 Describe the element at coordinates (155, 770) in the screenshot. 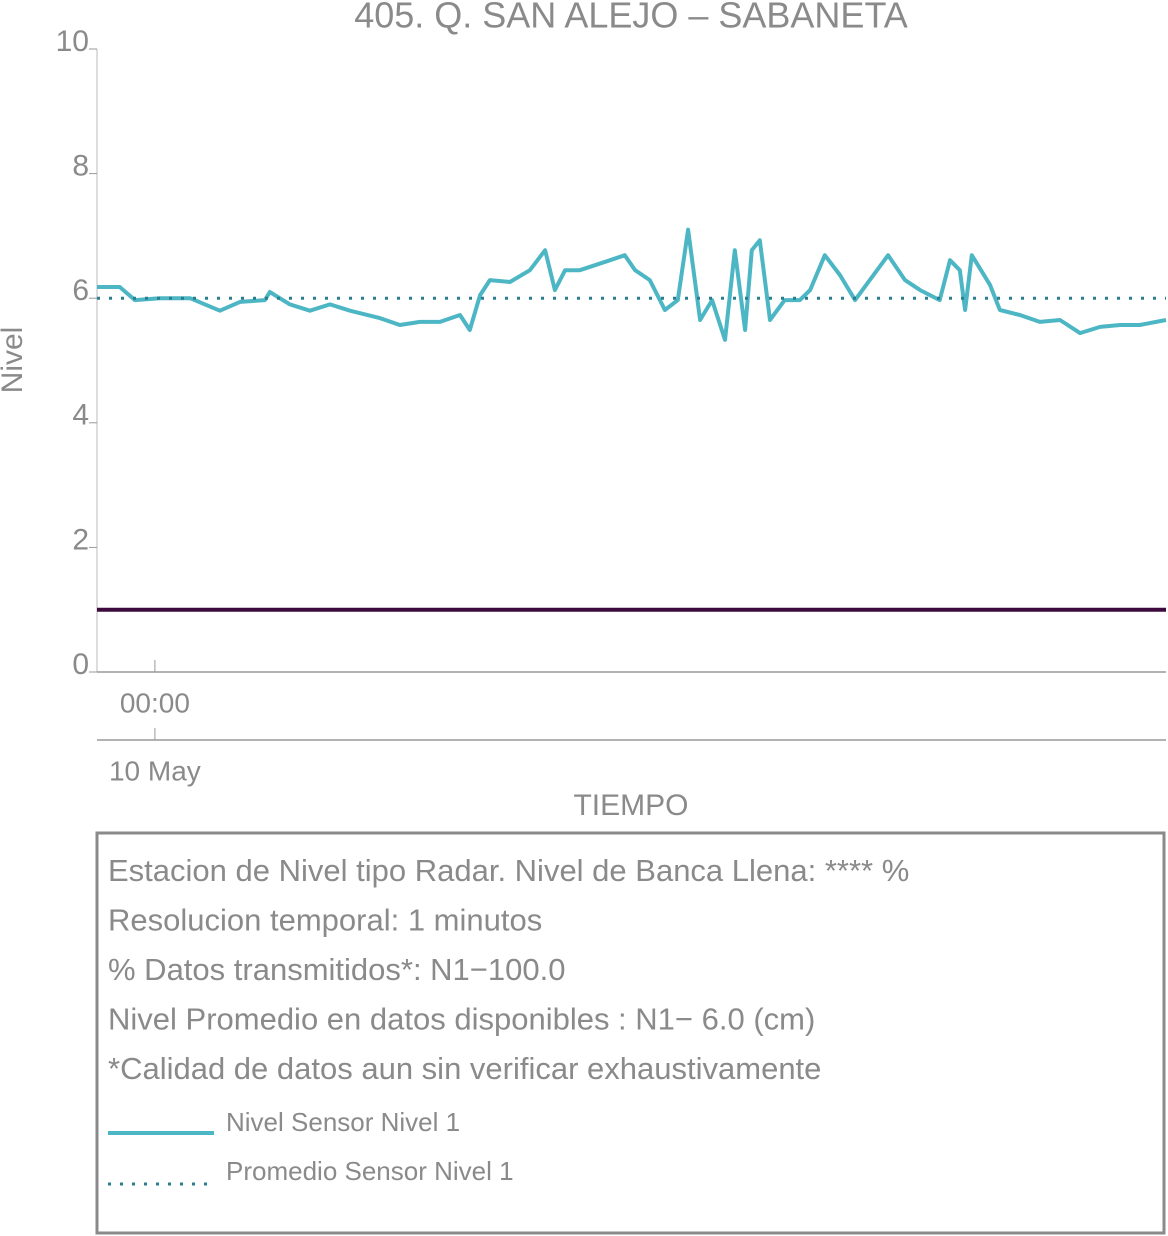

I see `date-tick-label: 10 May` at that location.